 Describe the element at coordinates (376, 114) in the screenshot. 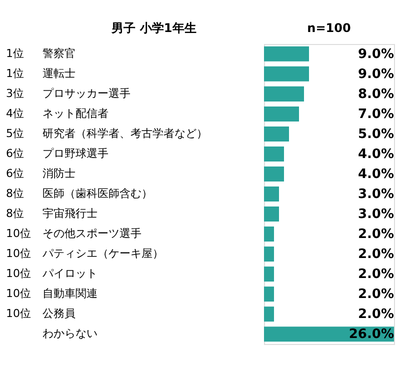

I see `data-label: 7.0%` at that location.